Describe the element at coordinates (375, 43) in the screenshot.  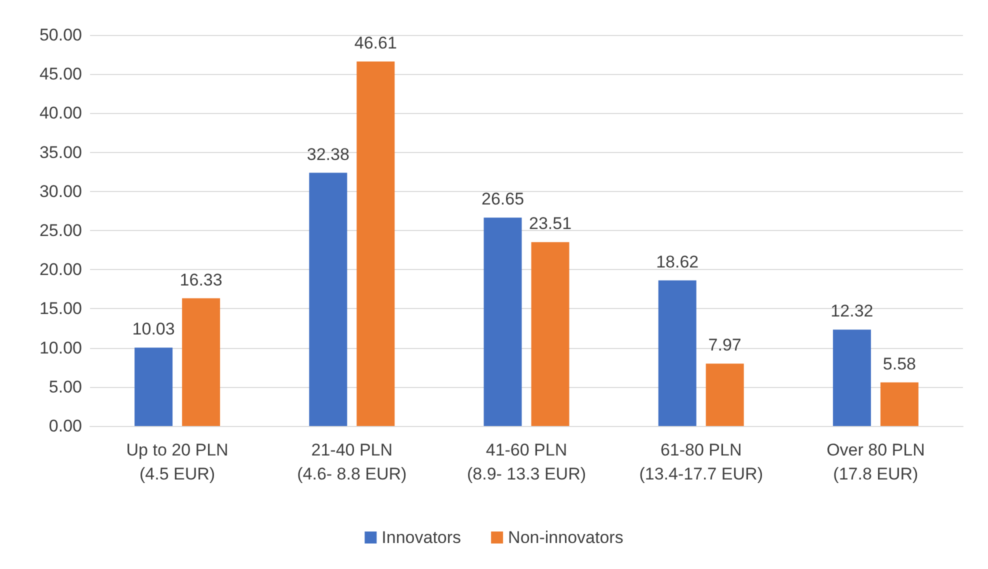
I see `data-label: 46.61` at that location.